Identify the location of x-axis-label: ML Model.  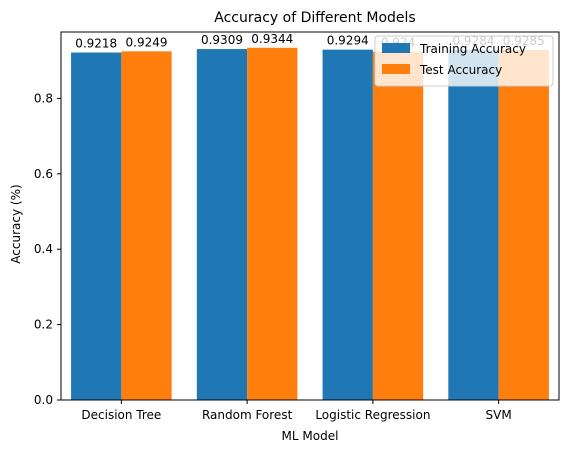
(310, 436).